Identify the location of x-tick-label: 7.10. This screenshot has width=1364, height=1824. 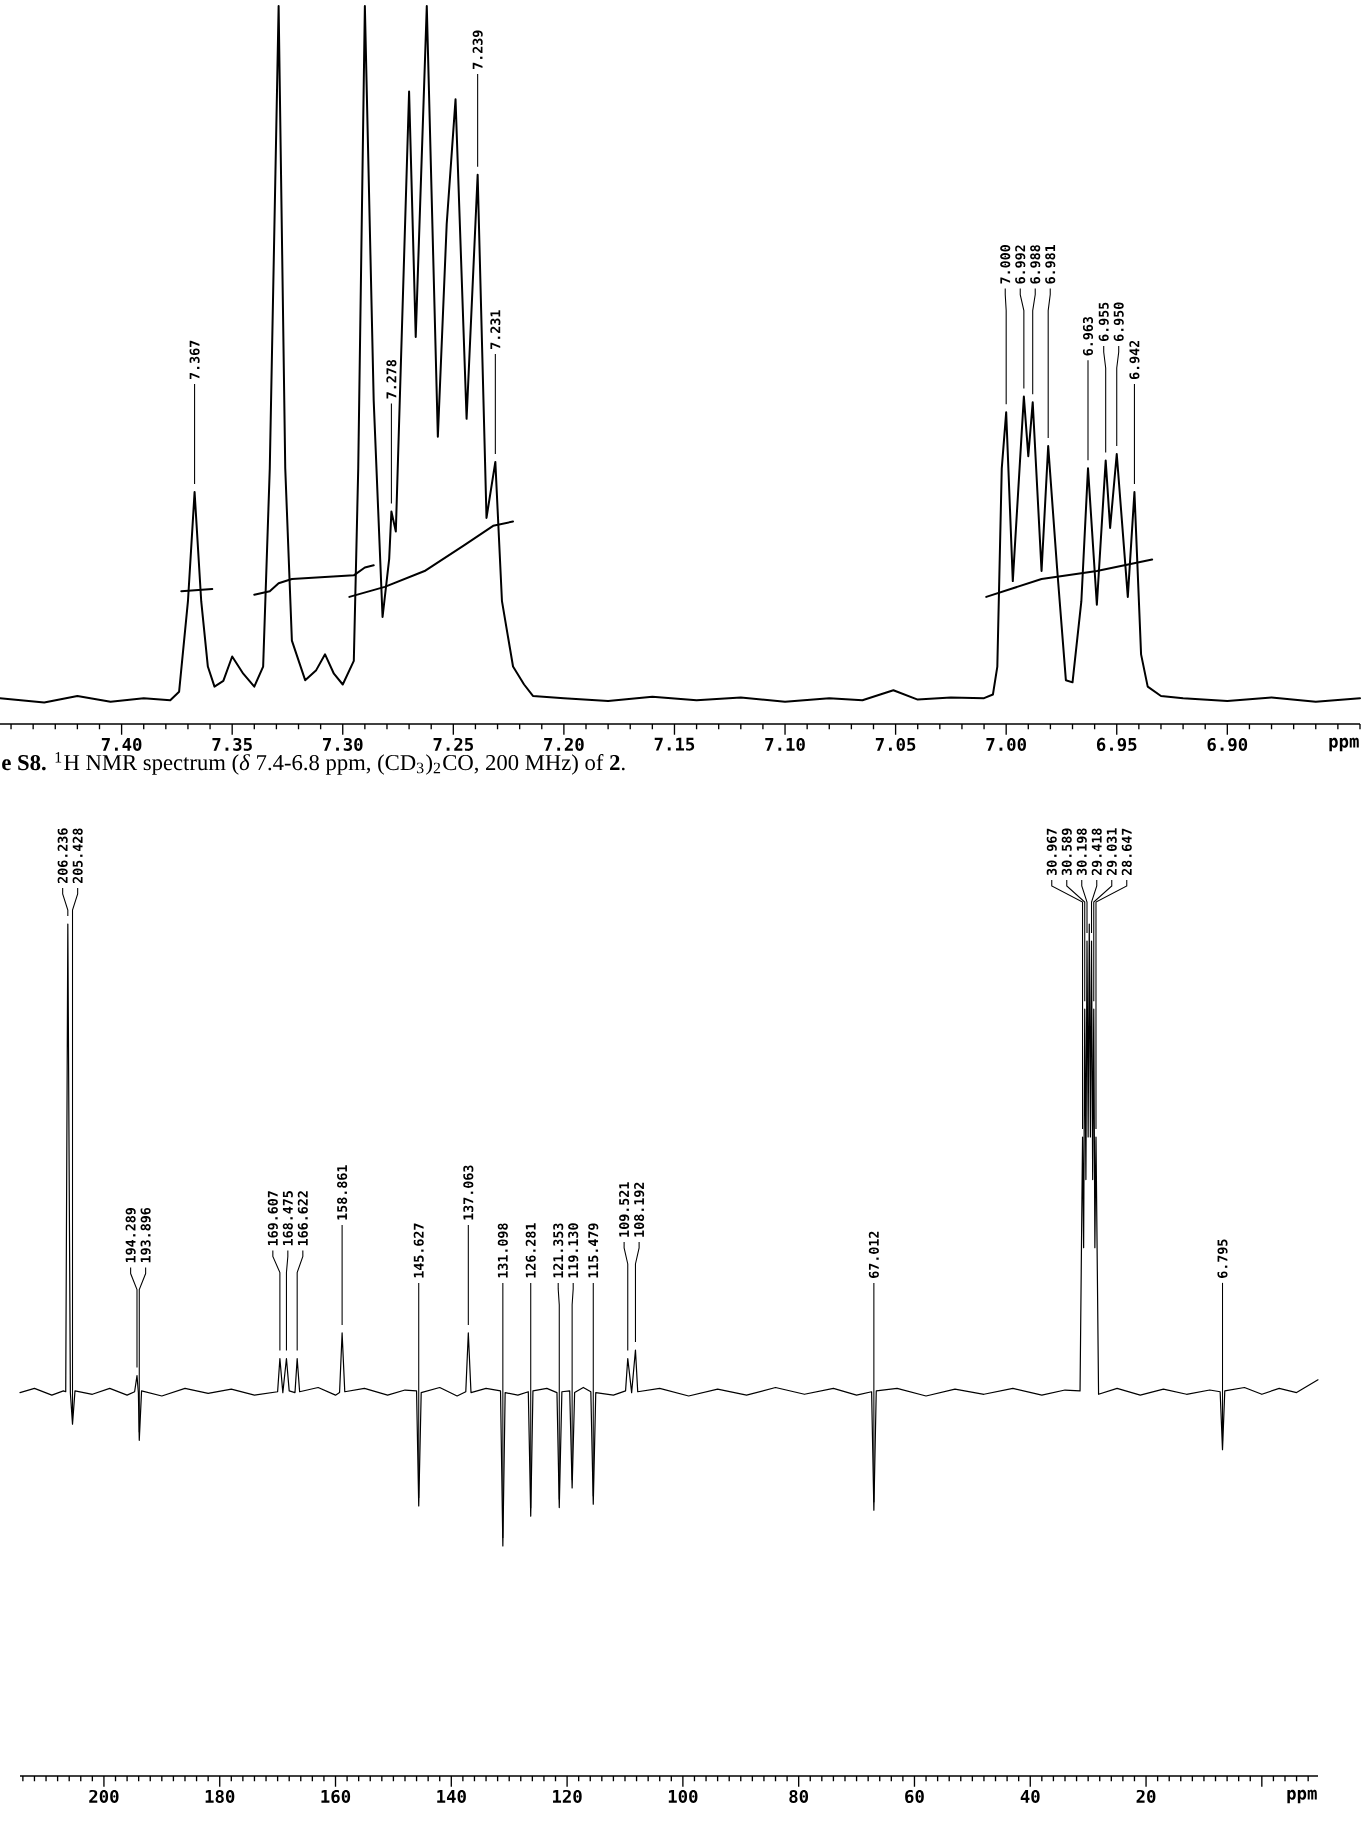
(785, 744).